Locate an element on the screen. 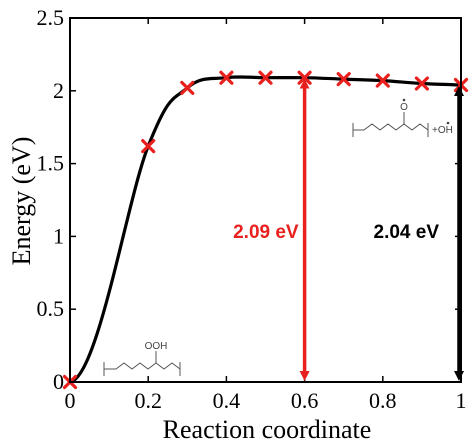  product-fragment-label: +OH is located at coordinates (442, 130).